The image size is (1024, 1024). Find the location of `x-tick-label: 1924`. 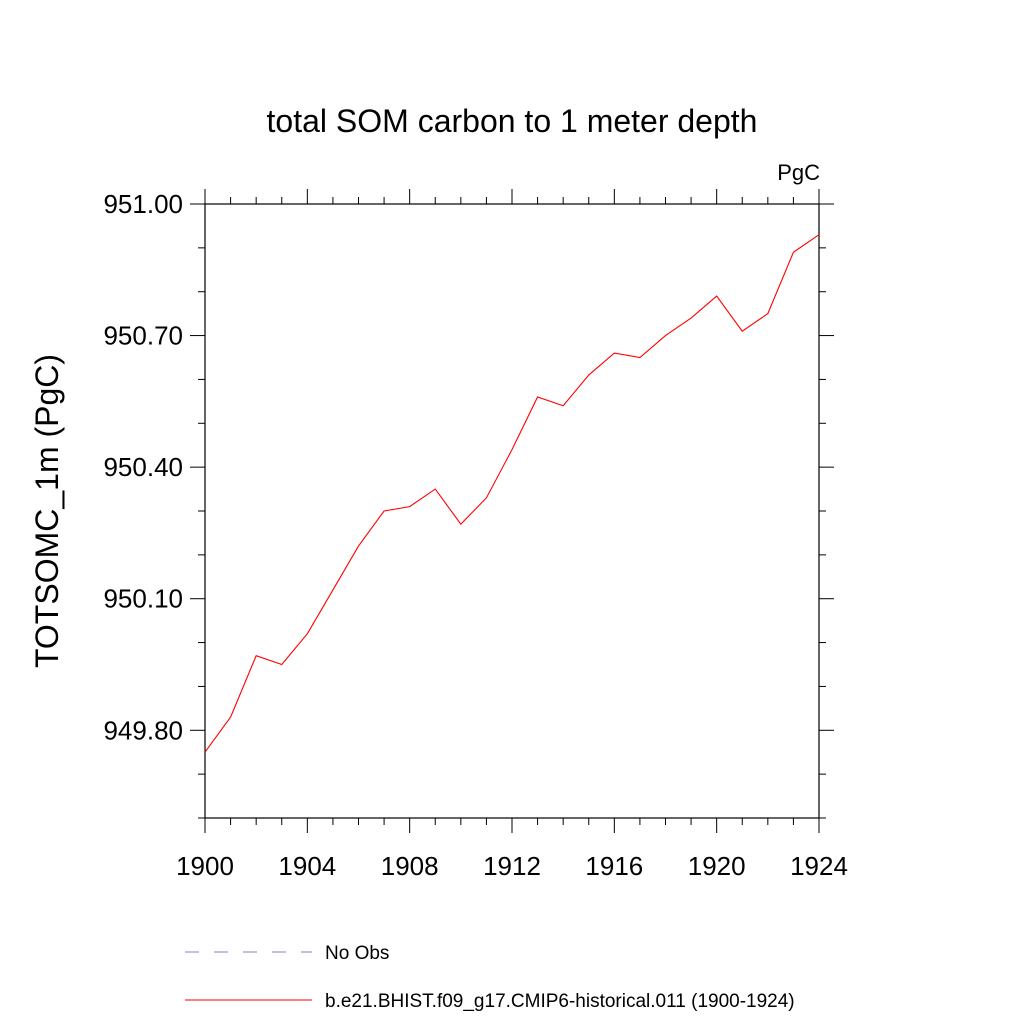

x-tick-label: 1924 is located at coordinates (819, 866).